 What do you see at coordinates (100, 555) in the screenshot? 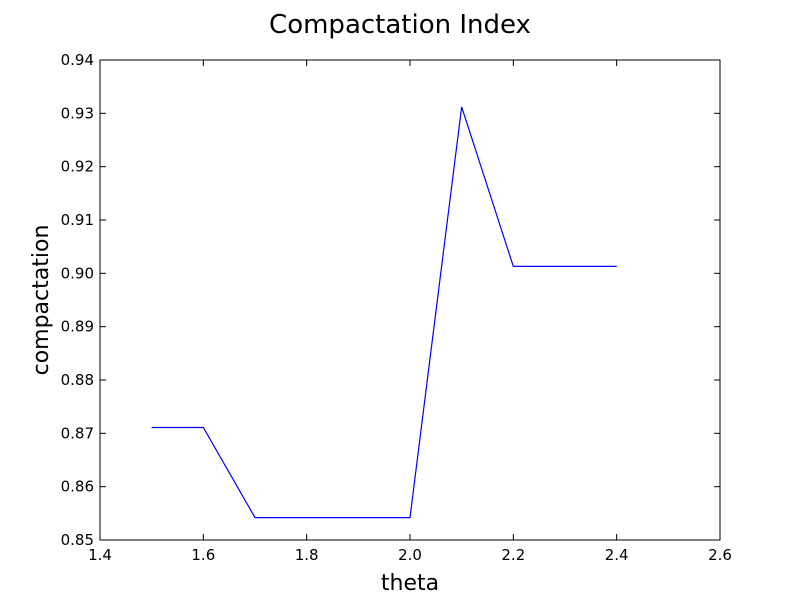
I see `x-tick-label: 1.4` at bounding box center [100, 555].